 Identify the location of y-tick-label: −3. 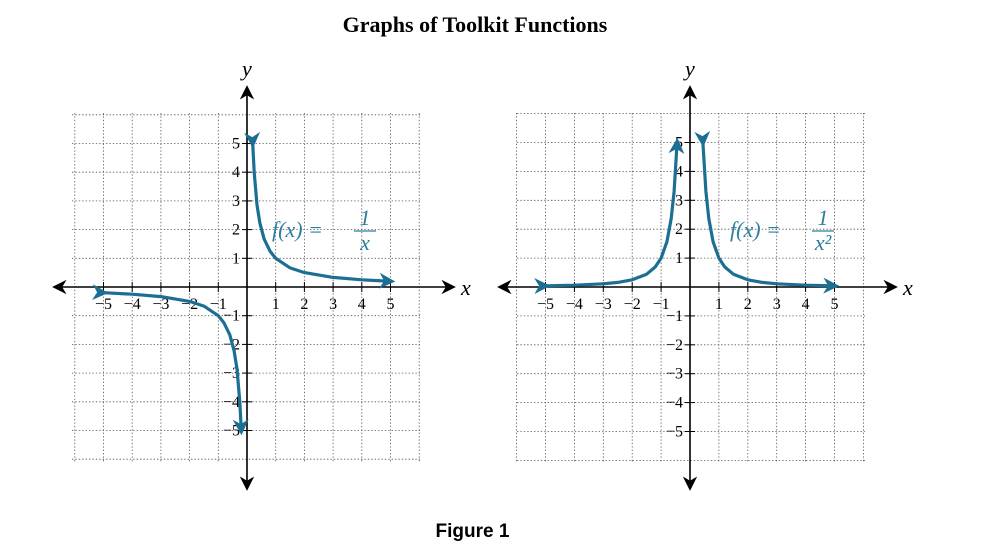
(674, 374).